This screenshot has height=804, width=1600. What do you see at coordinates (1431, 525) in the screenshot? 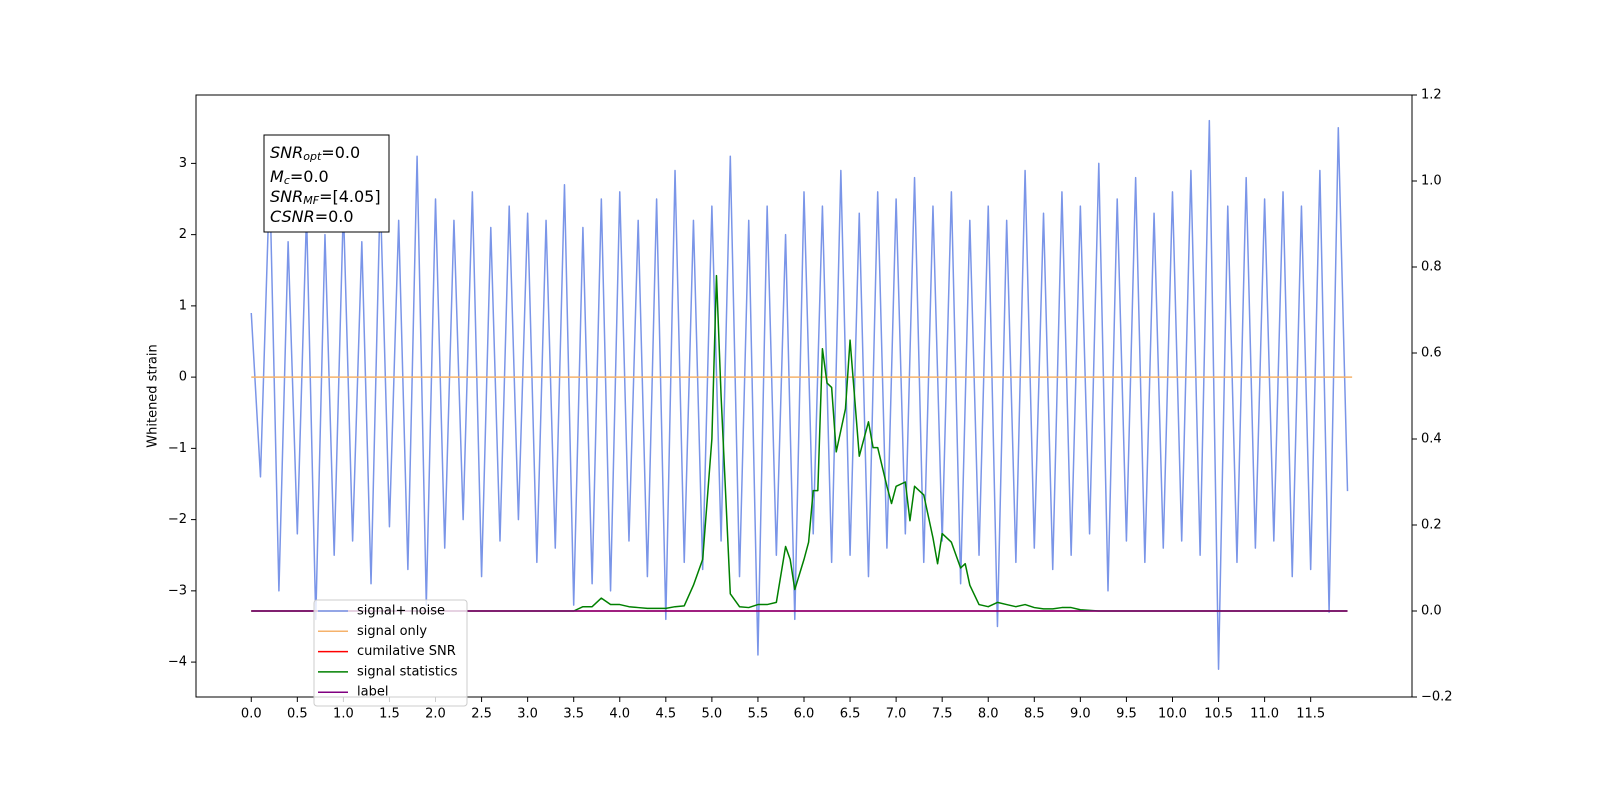
I see `y2-tick-label: 0.2` at bounding box center [1431, 525].